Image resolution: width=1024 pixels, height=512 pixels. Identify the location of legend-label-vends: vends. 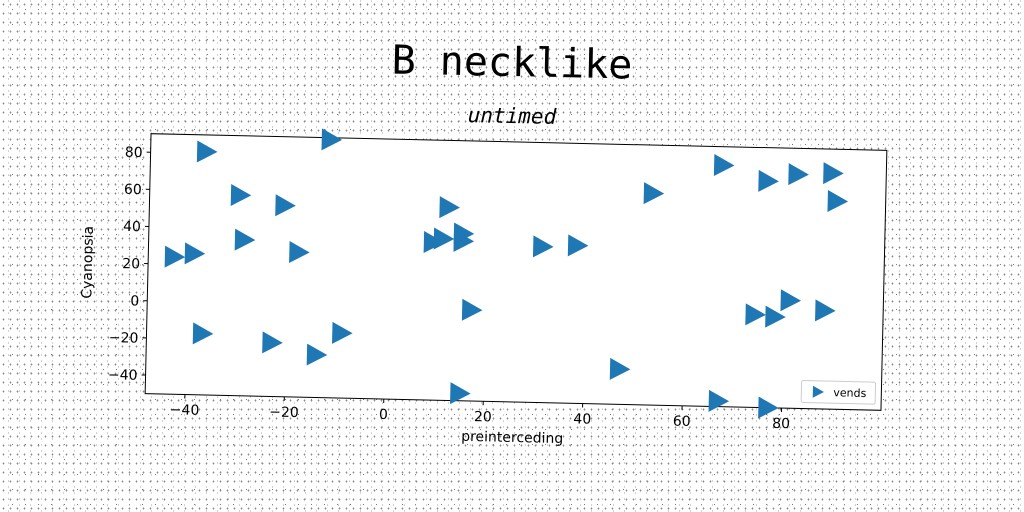
(850, 393).